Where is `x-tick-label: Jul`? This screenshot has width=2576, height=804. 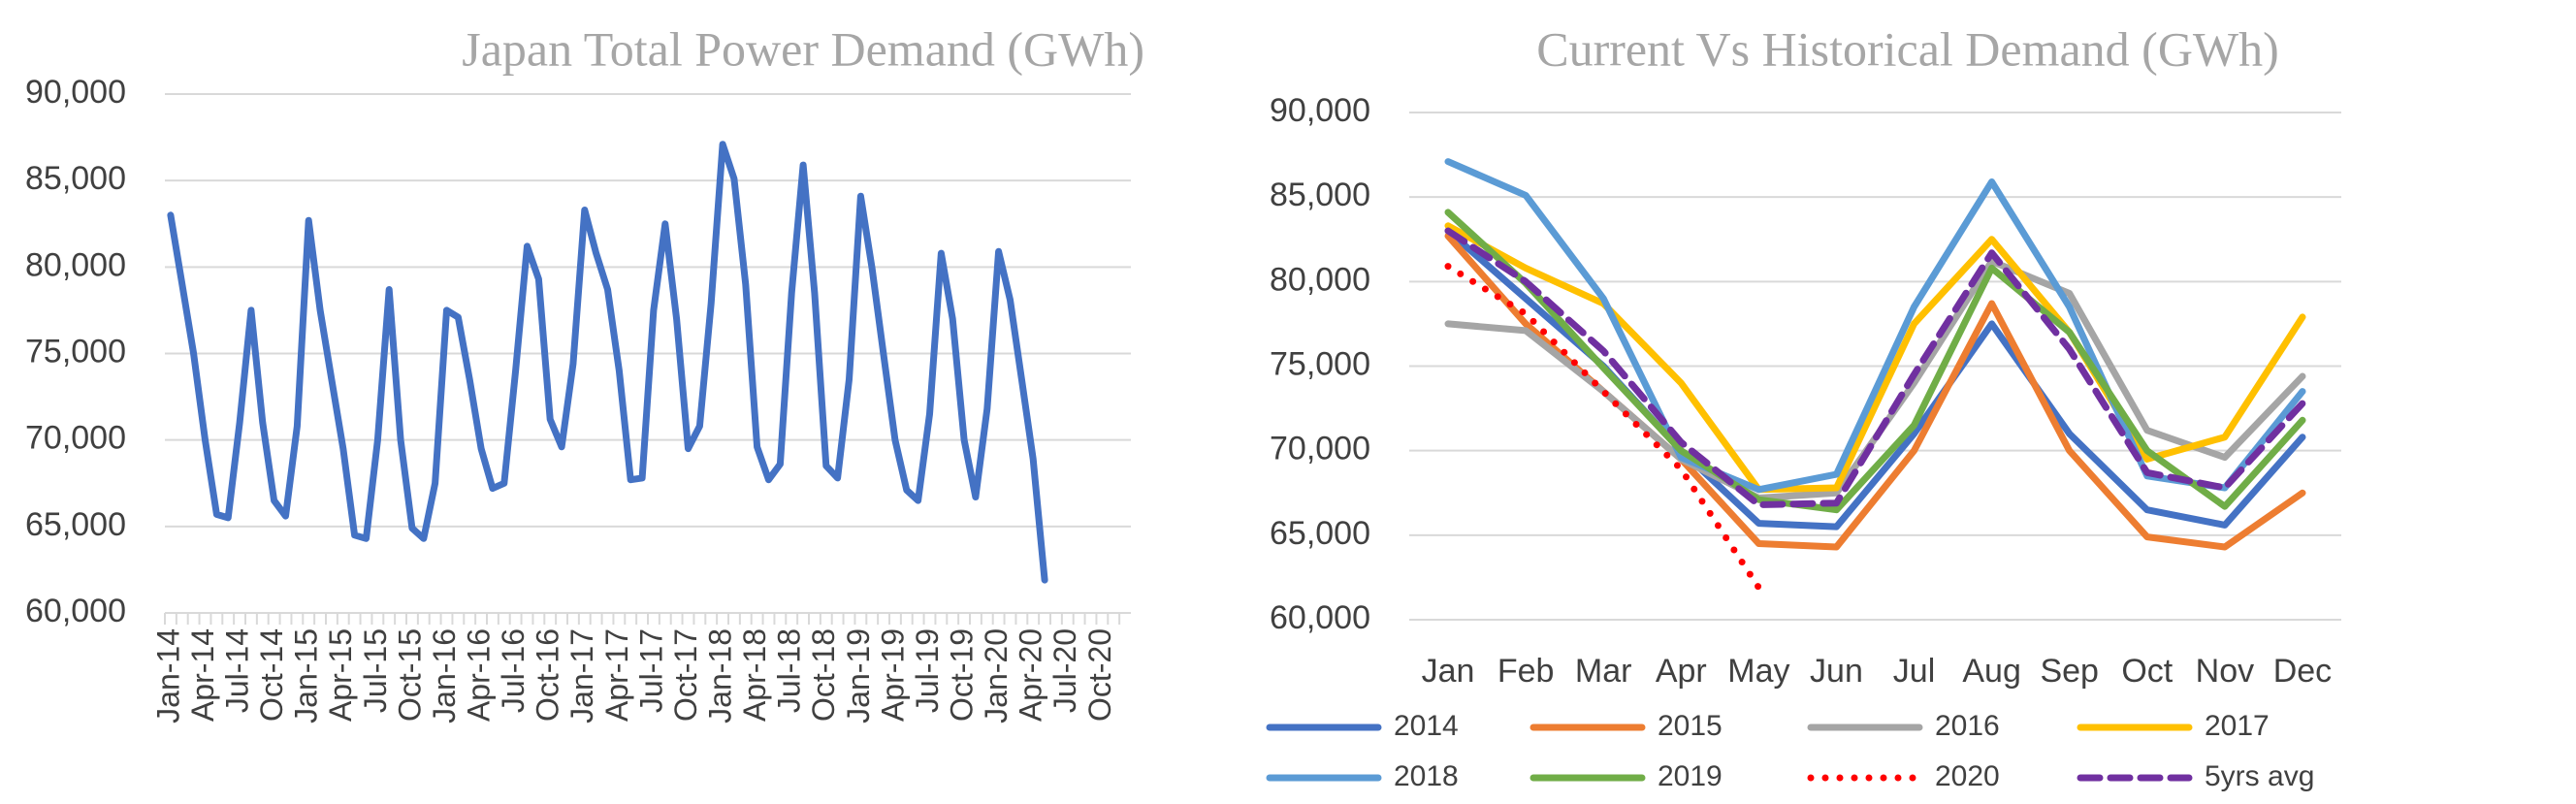 x-tick-label: Jul is located at coordinates (1914, 672).